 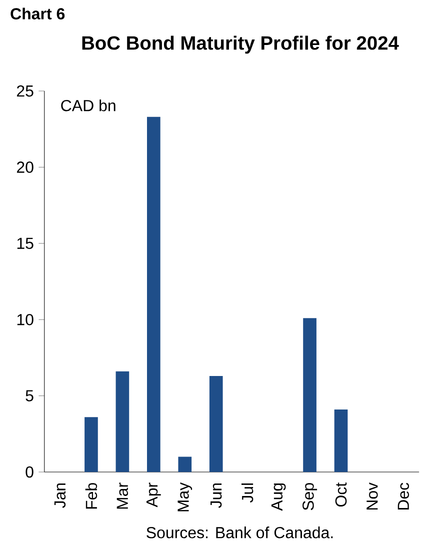 I want to click on x-tick-label: Mar, so click(x=122, y=495).